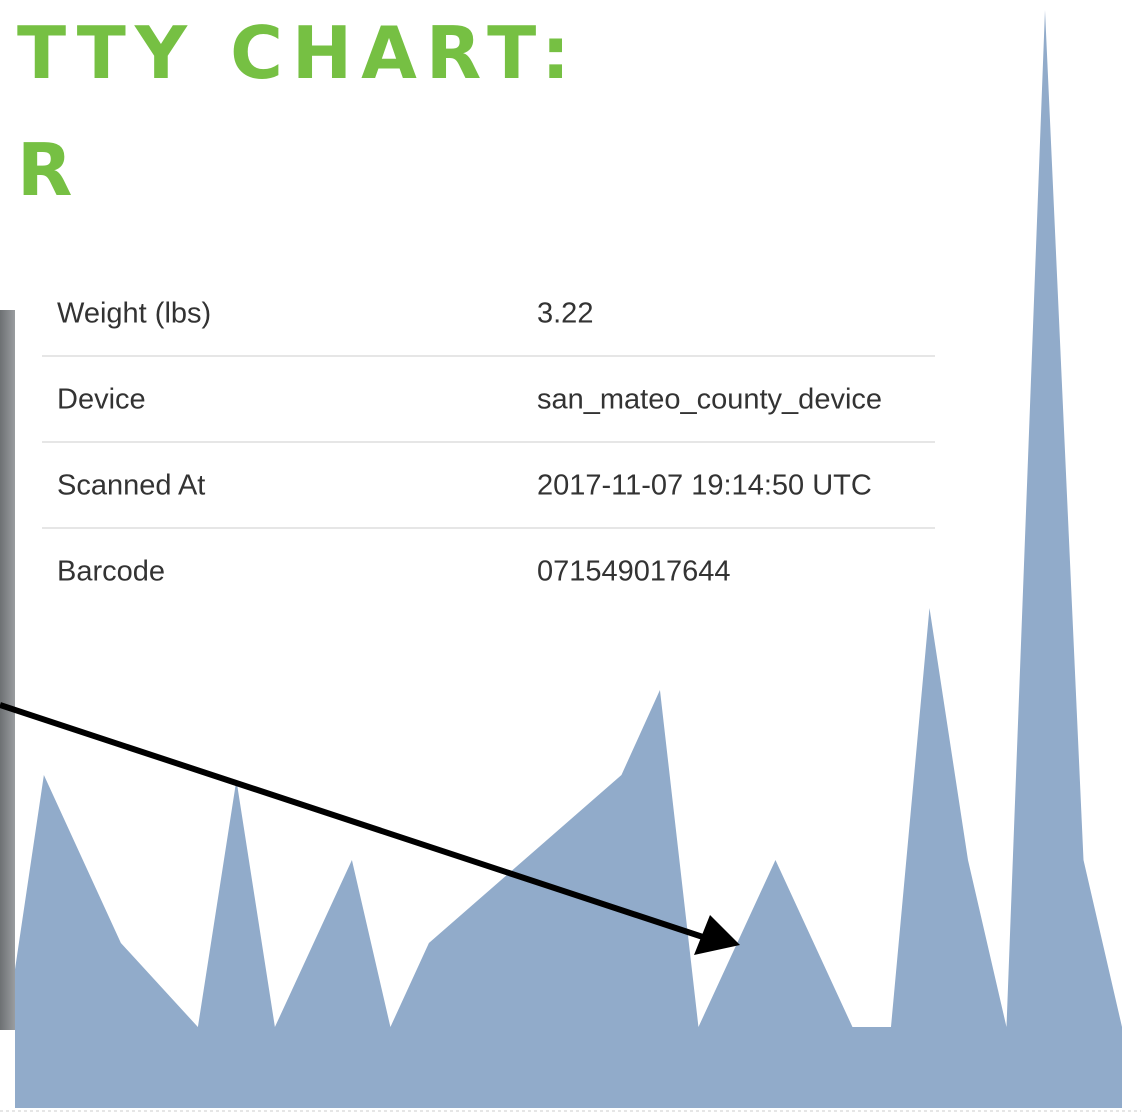 The height and width of the screenshot is (1117, 1141). What do you see at coordinates (131, 486) in the screenshot?
I see `row-label: Scanned At` at bounding box center [131, 486].